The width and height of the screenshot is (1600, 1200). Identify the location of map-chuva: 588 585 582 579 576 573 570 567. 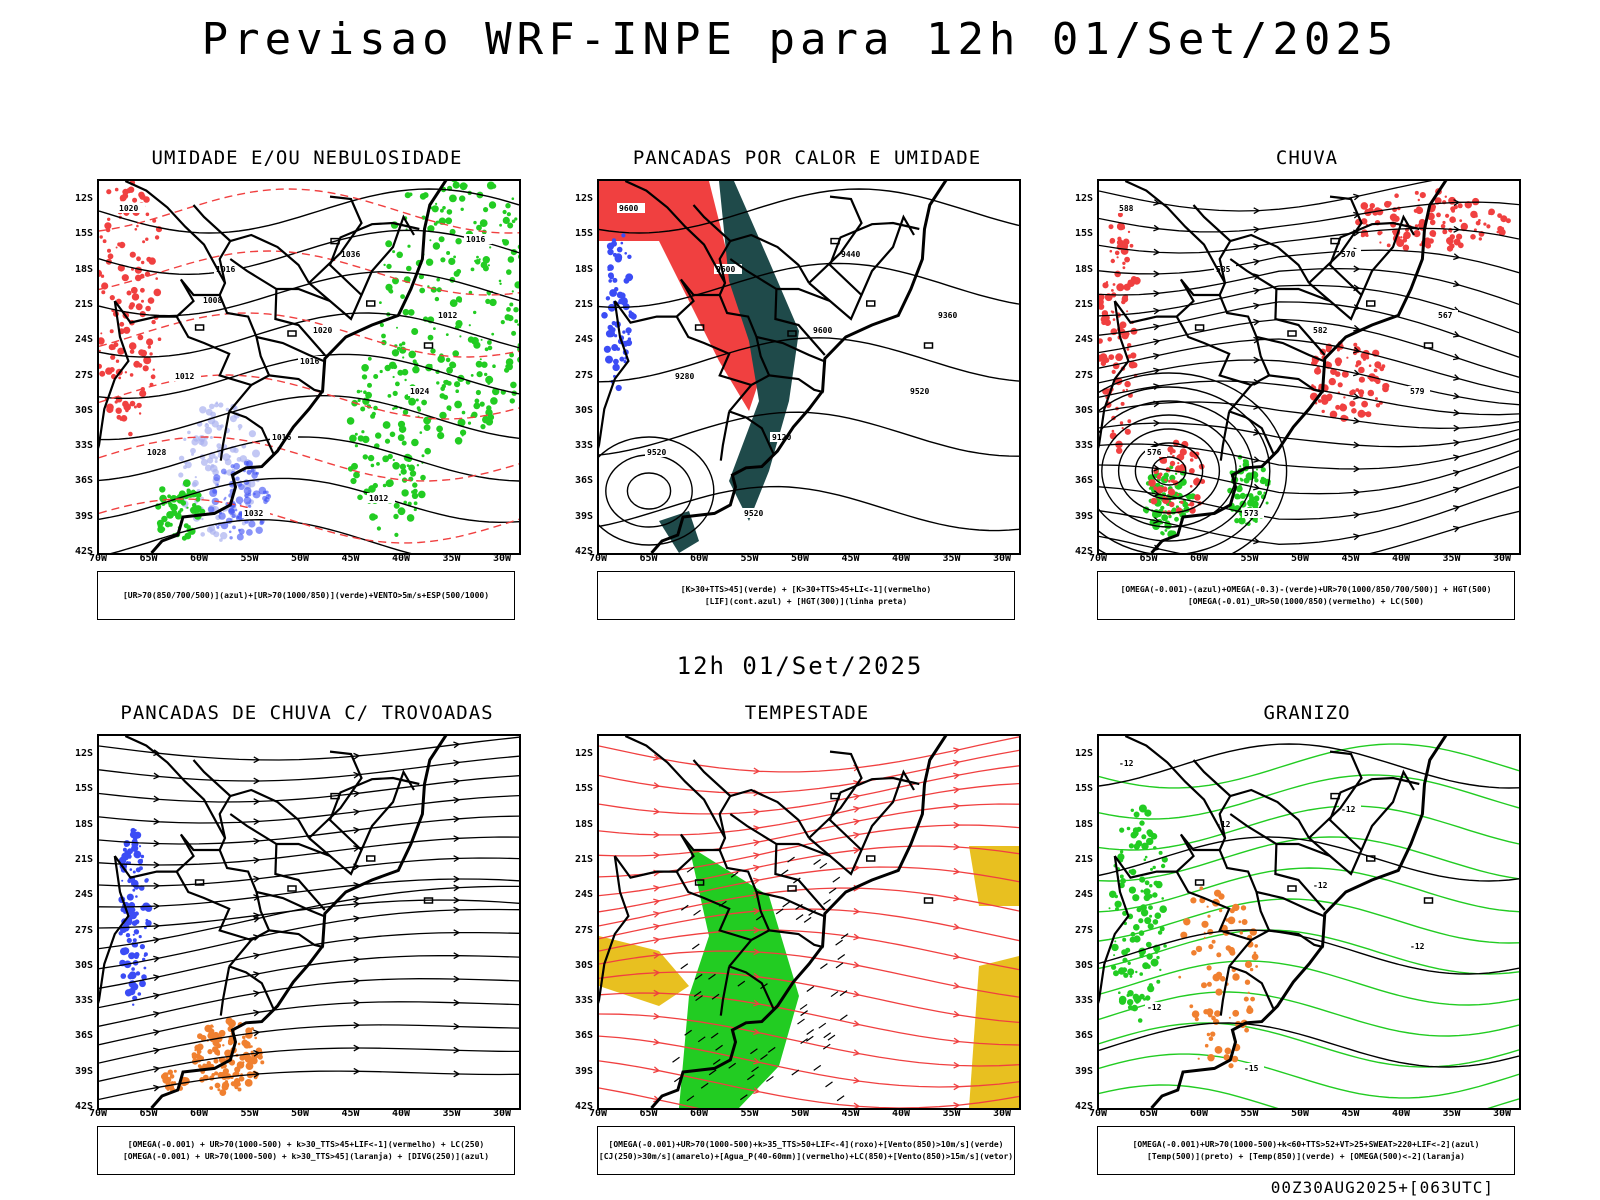
(1309, 367).